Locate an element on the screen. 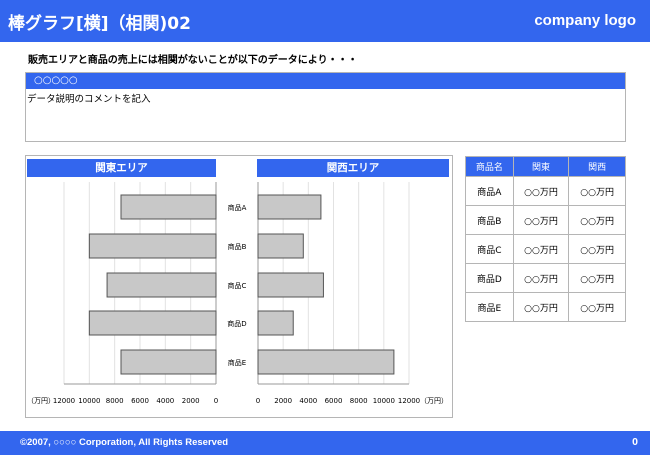 Image resolution: width=650 pixels, height=455 pixels. category-label: 商品C is located at coordinates (237, 285).